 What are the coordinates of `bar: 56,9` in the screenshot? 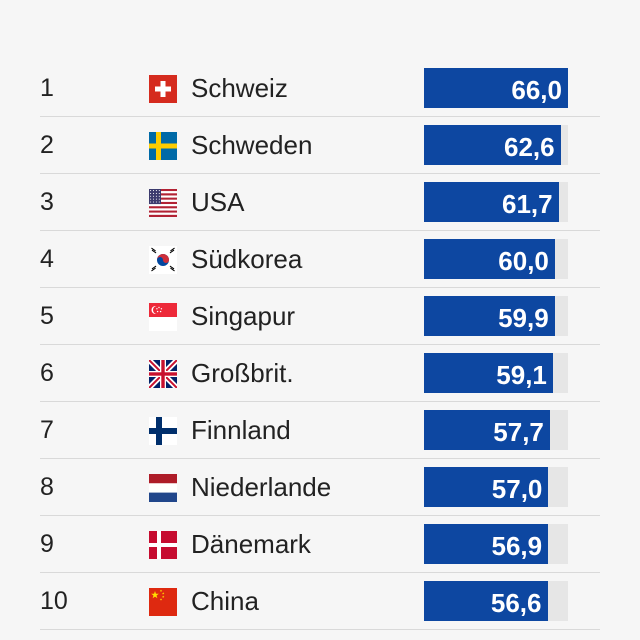 It's located at (486, 544).